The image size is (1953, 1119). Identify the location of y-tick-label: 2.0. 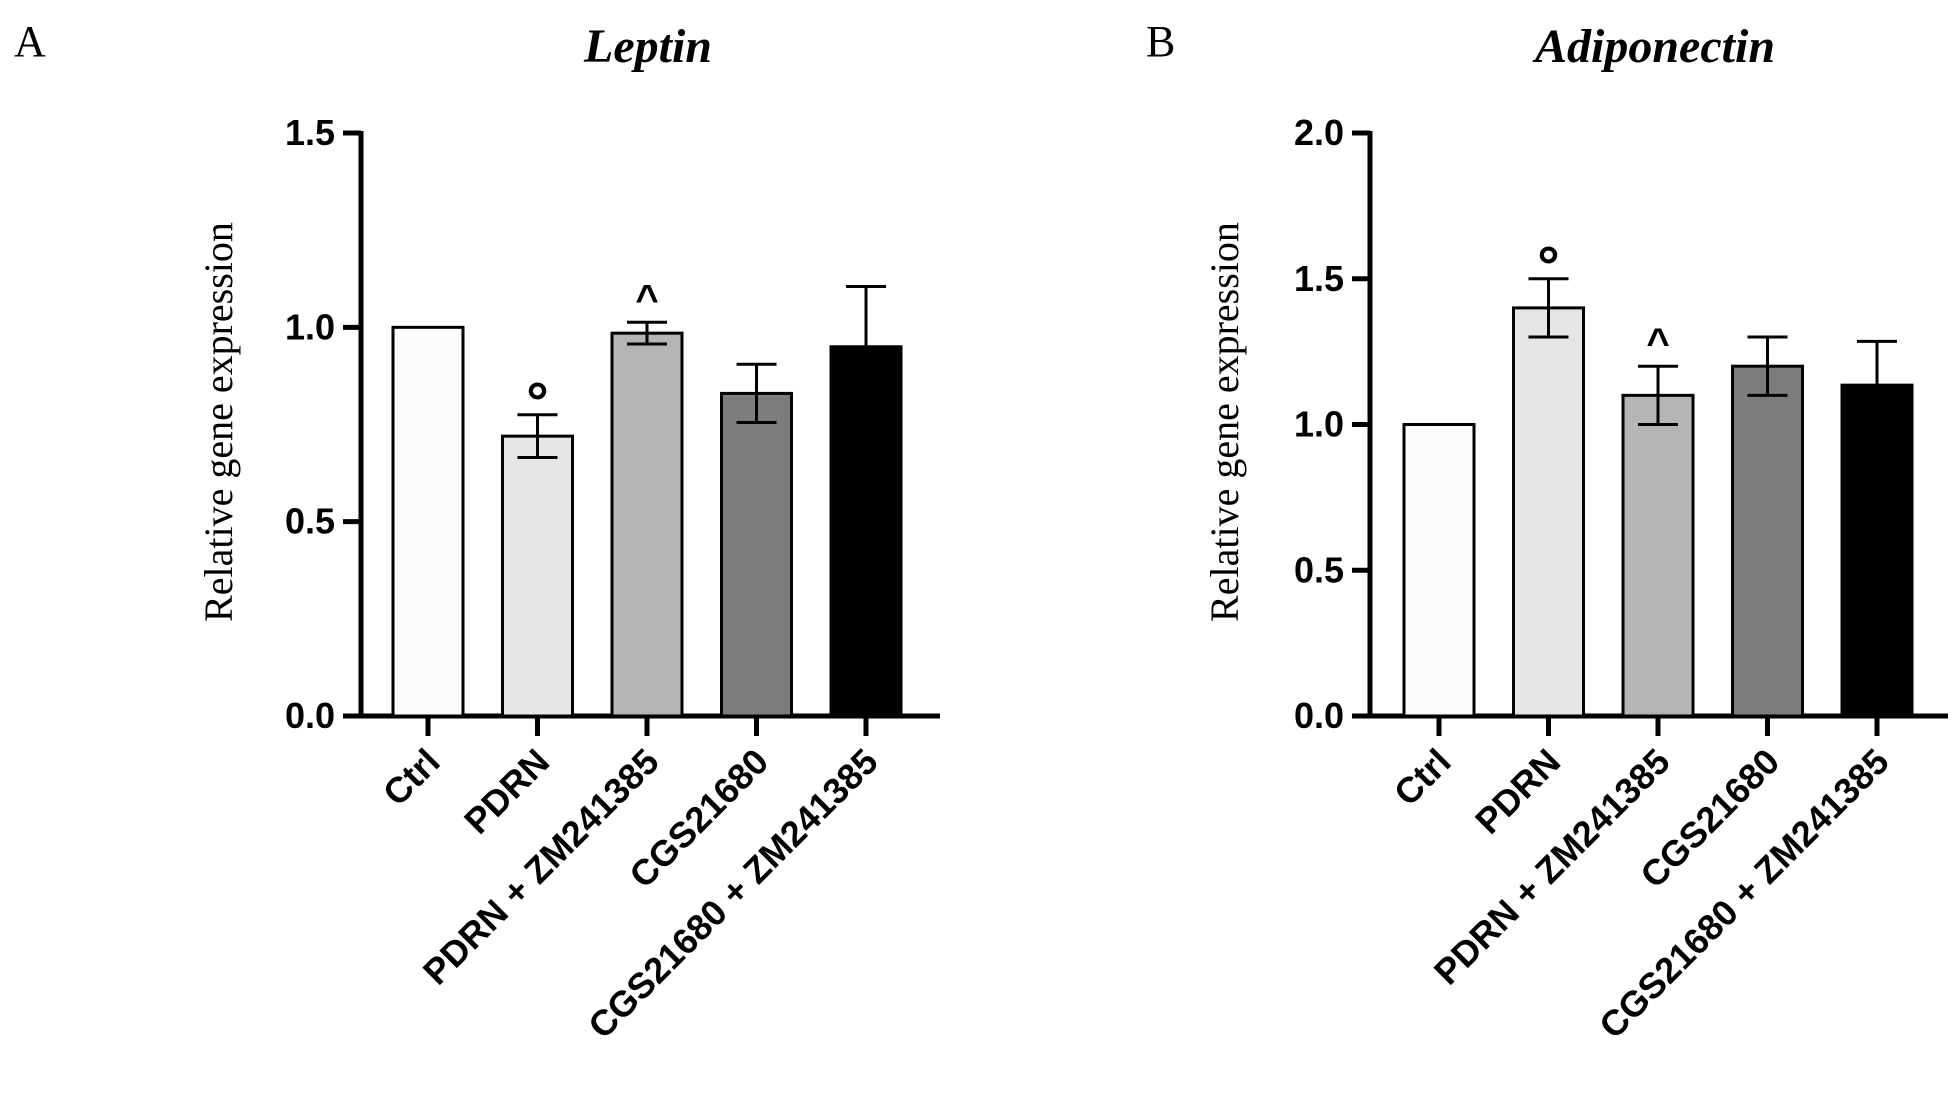
(1319, 132).